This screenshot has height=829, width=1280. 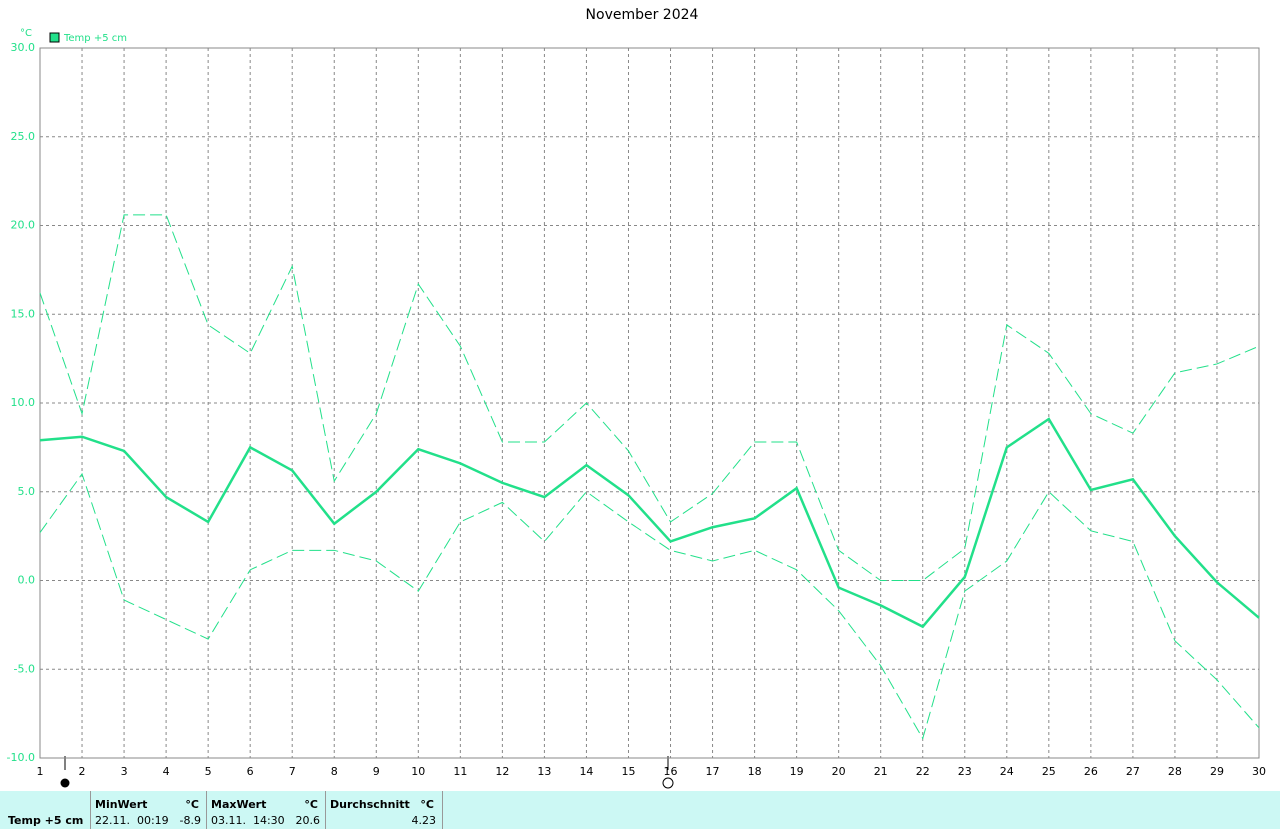 What do you see at coordinates (292, 771) in the screenshot?
I see `x-tick-label: 7` at bounding box center [292, 771].